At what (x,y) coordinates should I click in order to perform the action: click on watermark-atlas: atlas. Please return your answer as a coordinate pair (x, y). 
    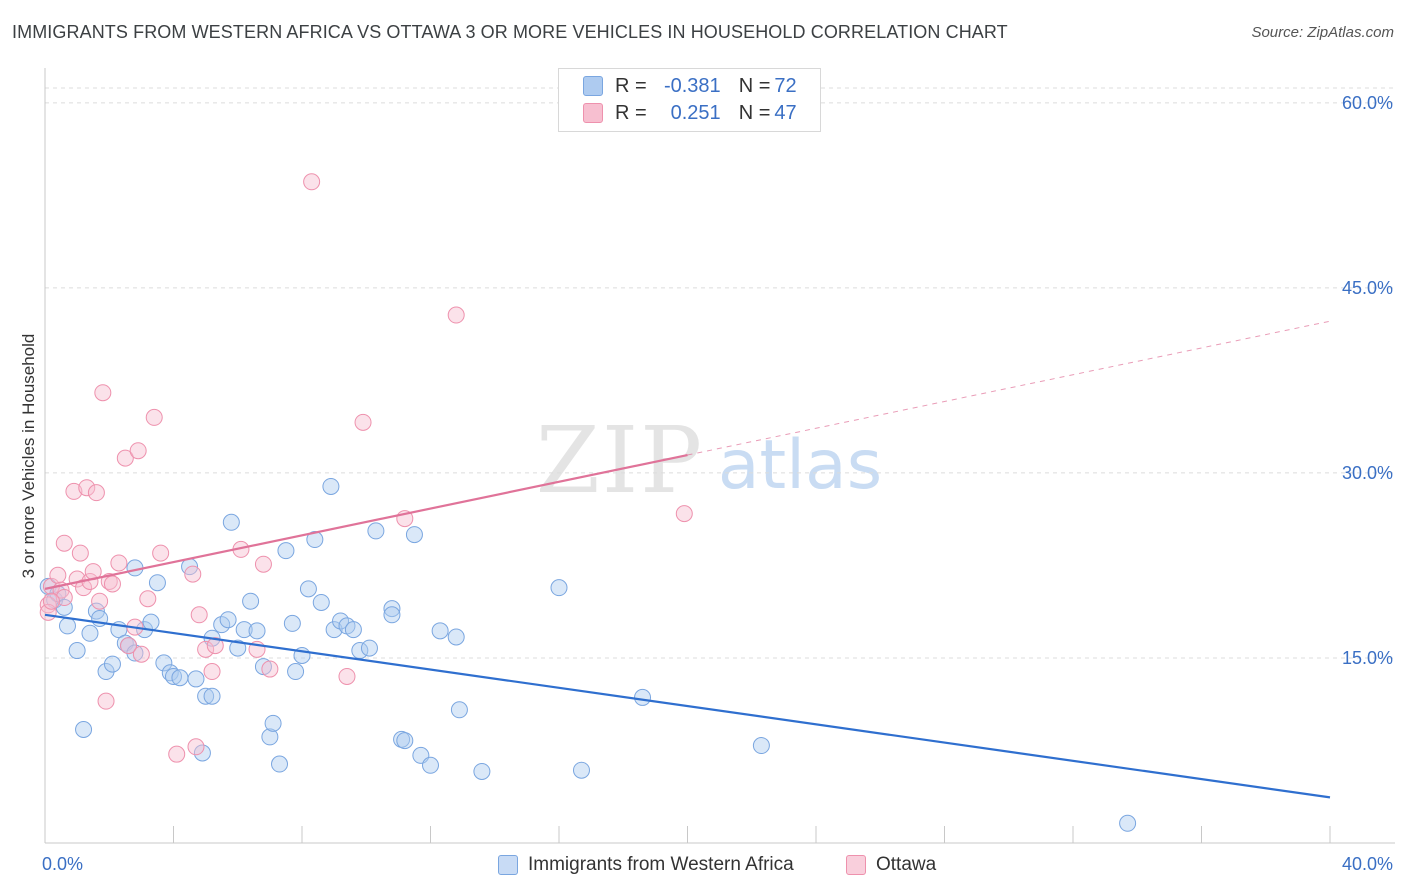
    Looking at the image, I should click on (800, 465).